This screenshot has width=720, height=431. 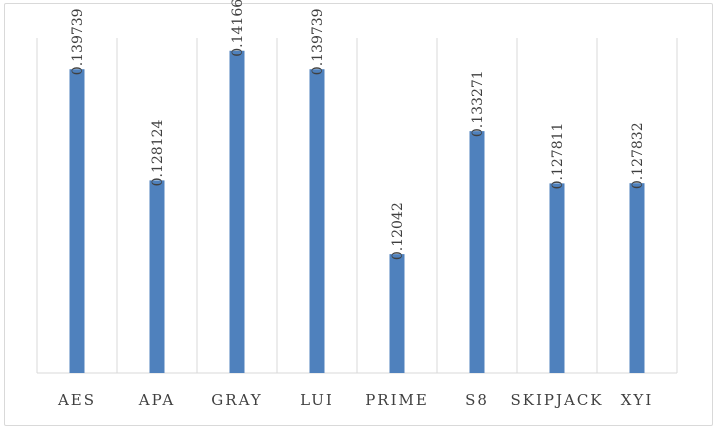 I want to click on bar-gray, so click(x=237, y=211).